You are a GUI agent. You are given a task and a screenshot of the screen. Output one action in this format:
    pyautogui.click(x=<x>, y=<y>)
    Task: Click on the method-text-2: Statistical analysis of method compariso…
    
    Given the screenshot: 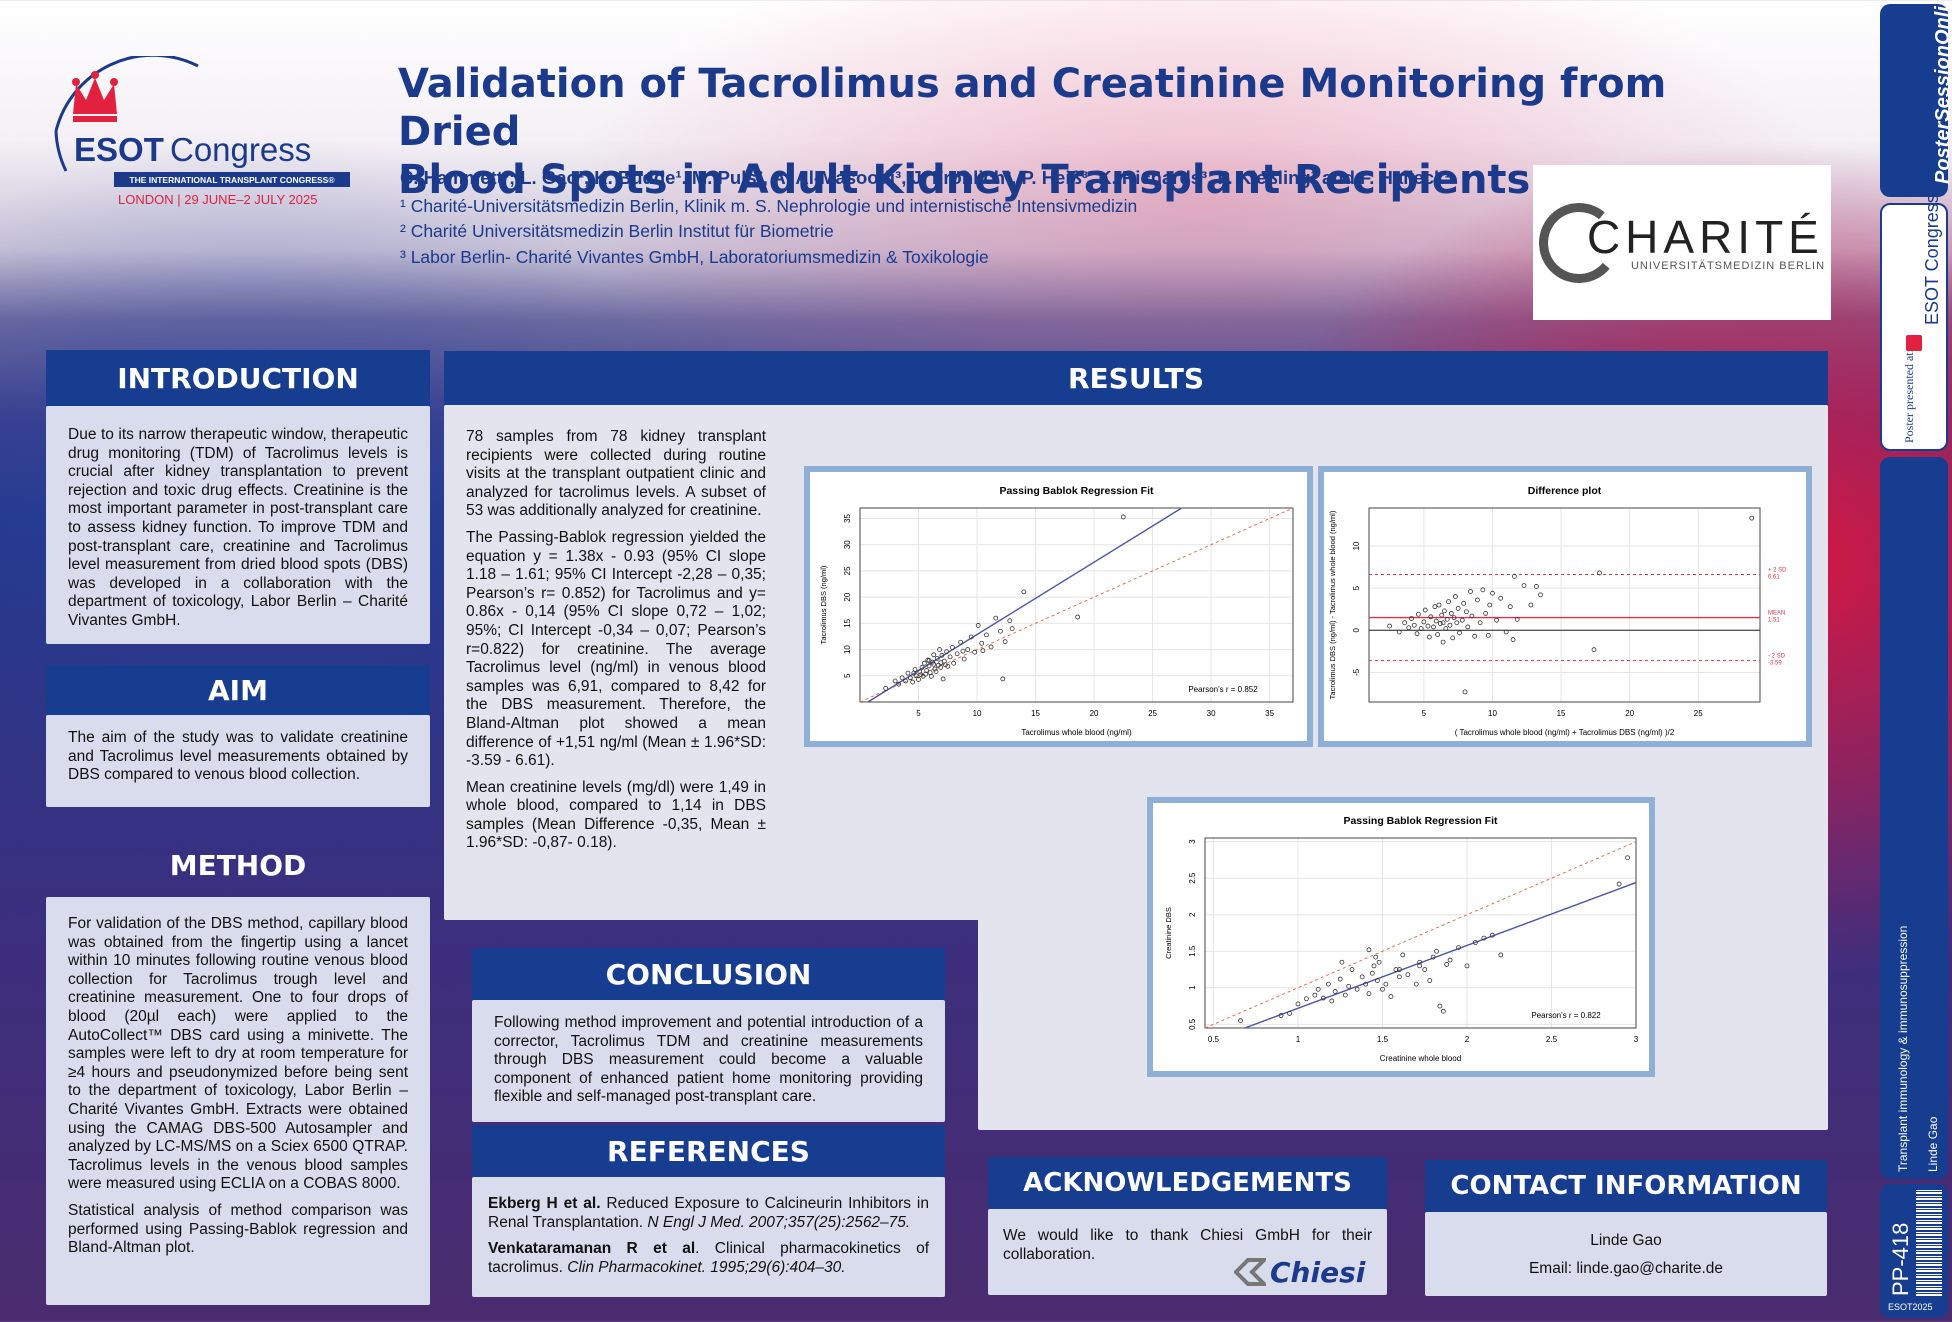 What is the action you would take?
    pyautogui.click(x=238, y=1229)
    